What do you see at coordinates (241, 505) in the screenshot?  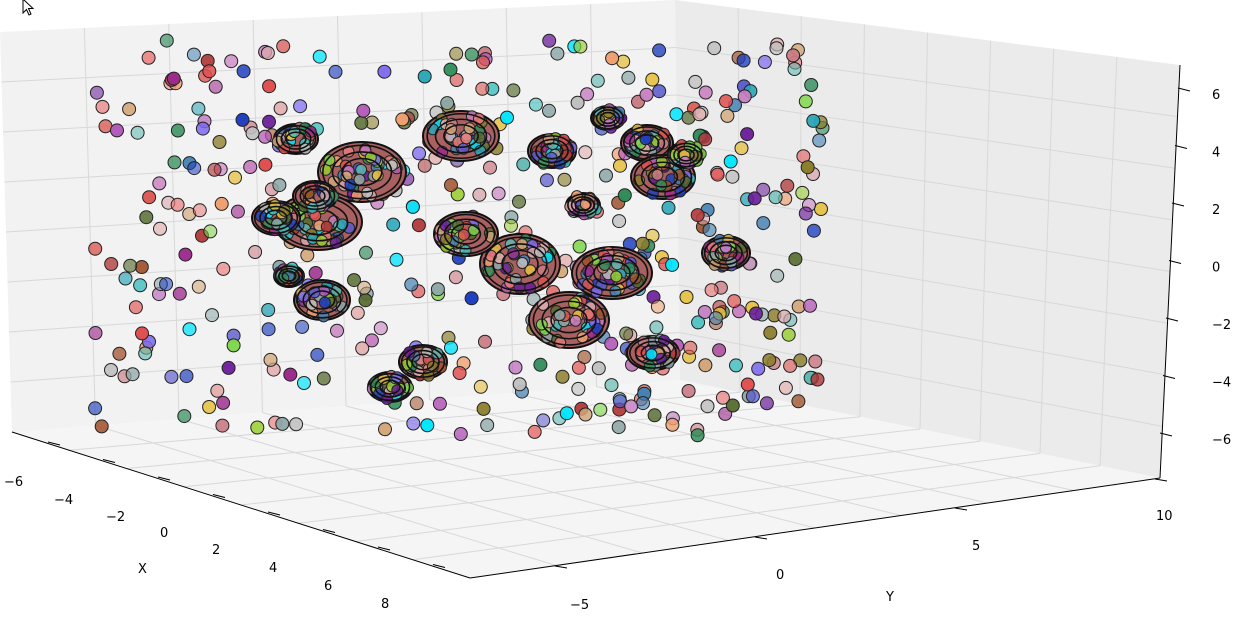 I see `x-axis-line` at bounding box center [241, 505].